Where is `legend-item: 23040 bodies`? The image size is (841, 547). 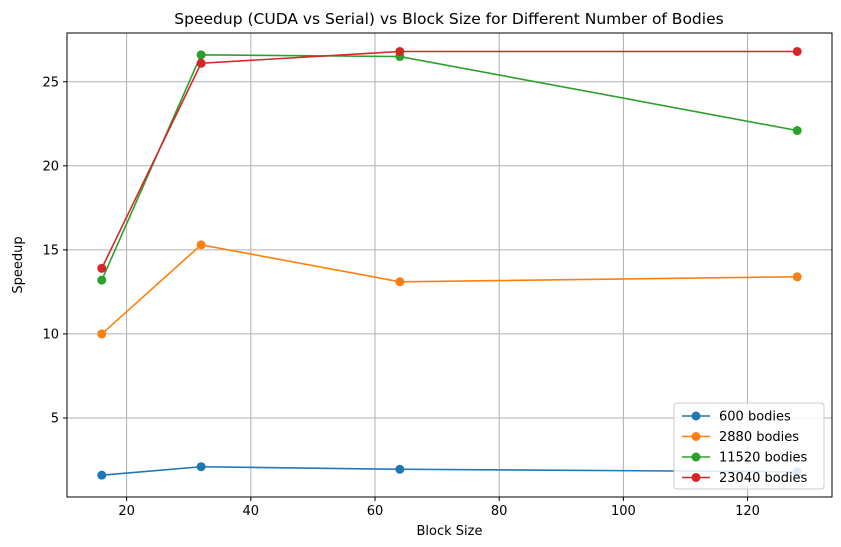
legend-item: 23040 bodies is located at coordinates (745, 478).